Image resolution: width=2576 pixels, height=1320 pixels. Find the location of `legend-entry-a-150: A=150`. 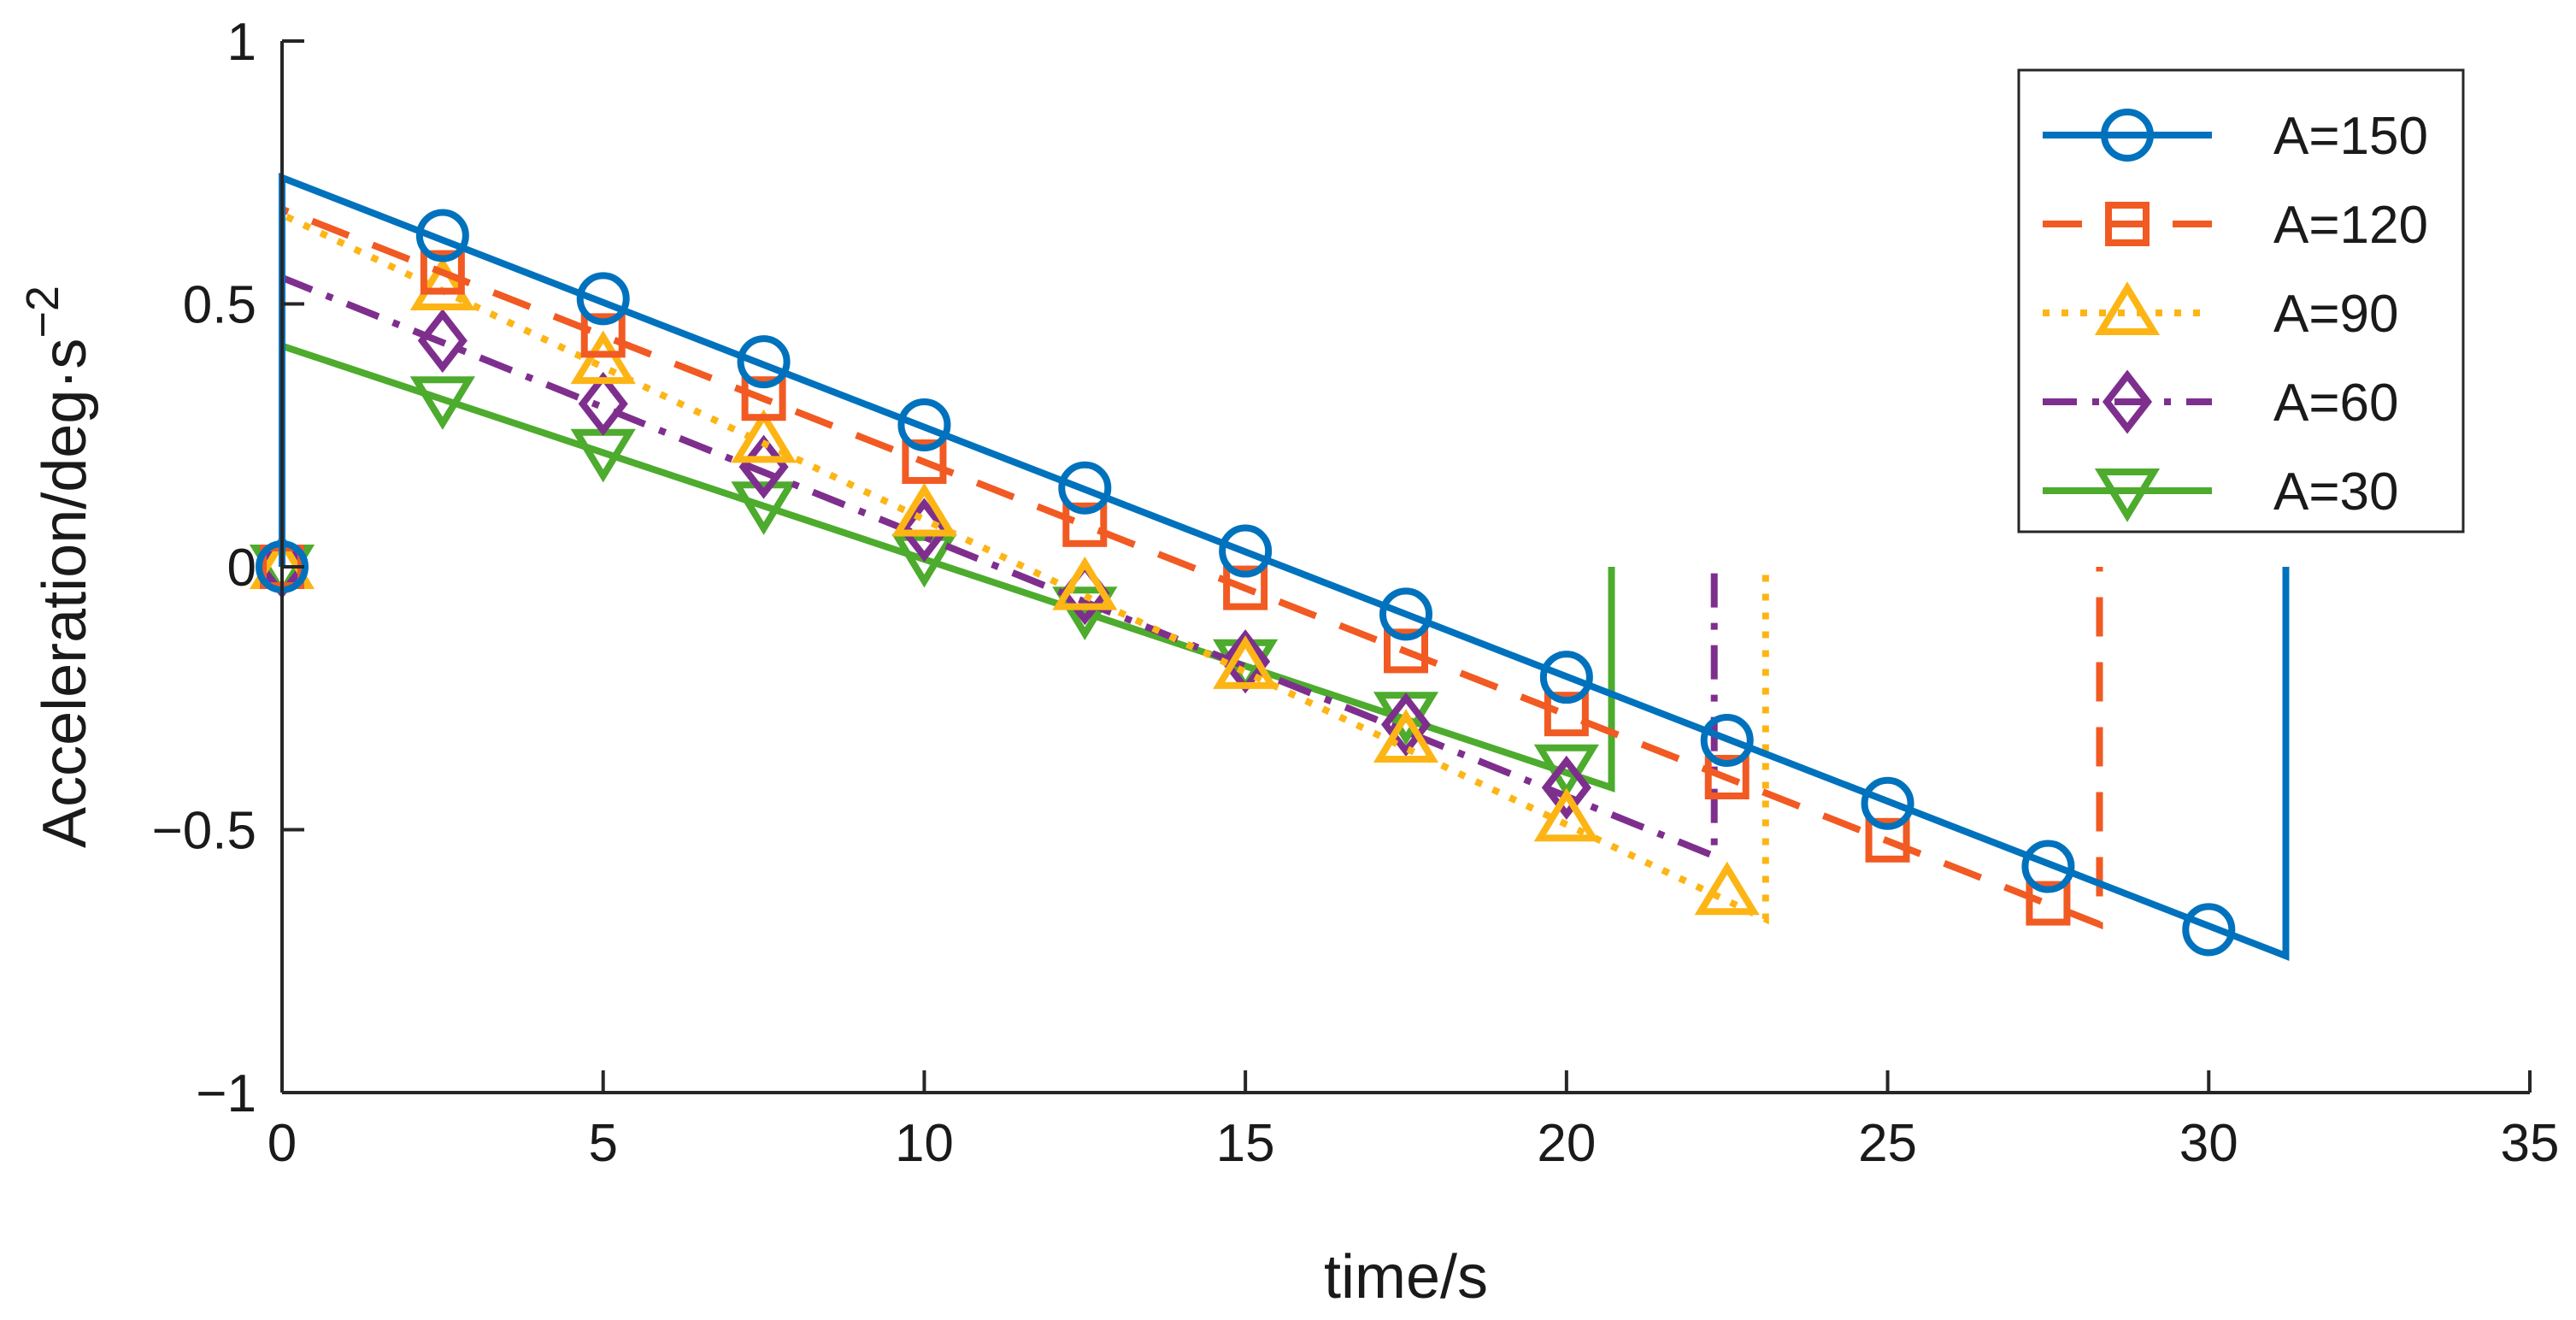

legend-entry-a-150: A=150 is located at coordinates (2235, 136).